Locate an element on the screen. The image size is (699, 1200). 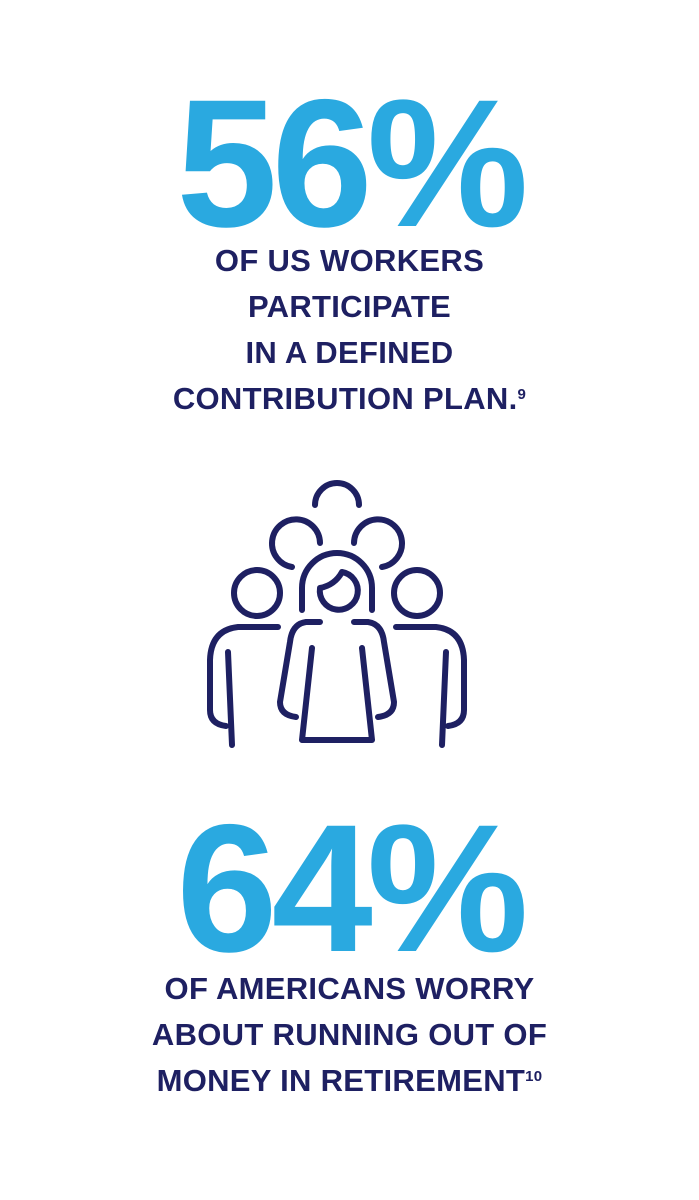
desc-line: IN A DEFINED is located at coordinates (349, 352).